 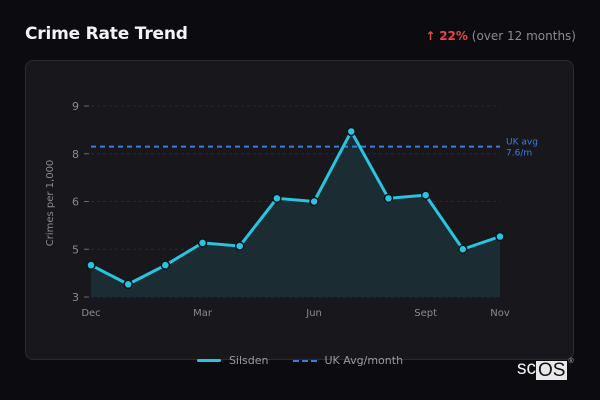 I want to click on x-tick-label: Jun, so click(x=313, y=313).